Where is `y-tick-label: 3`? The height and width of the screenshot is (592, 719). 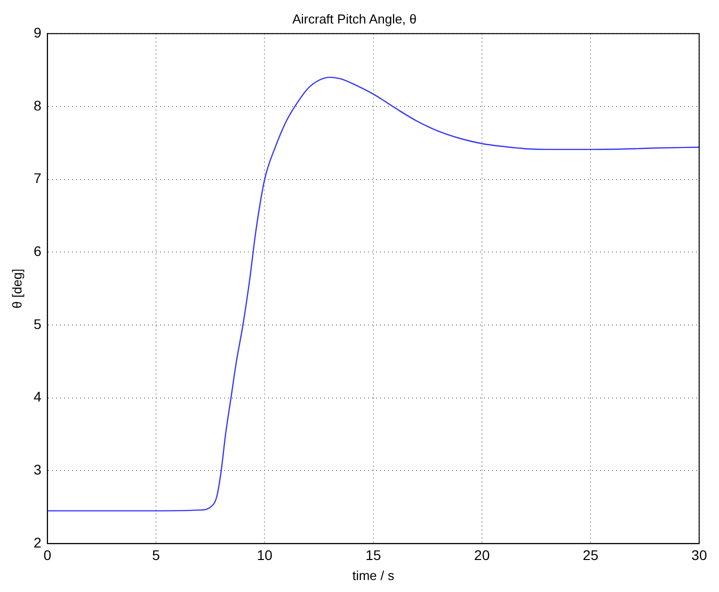 y-tick-label: 3 is located at coordinates (38, 470).